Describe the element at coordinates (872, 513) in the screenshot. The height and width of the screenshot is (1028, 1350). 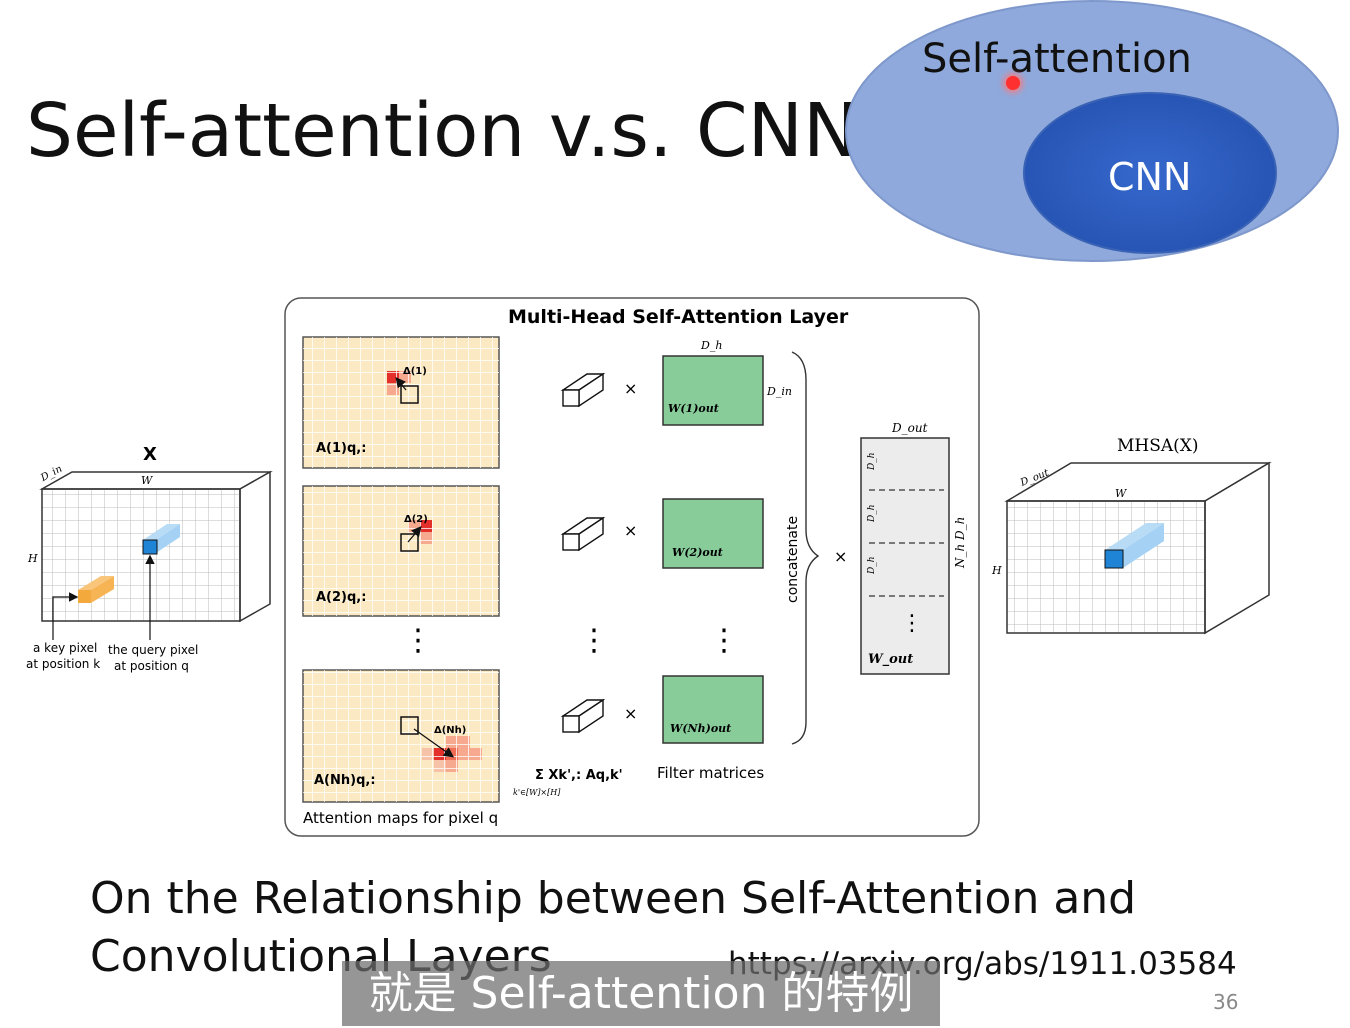
I see `wout-row-2: D_h` at that location.